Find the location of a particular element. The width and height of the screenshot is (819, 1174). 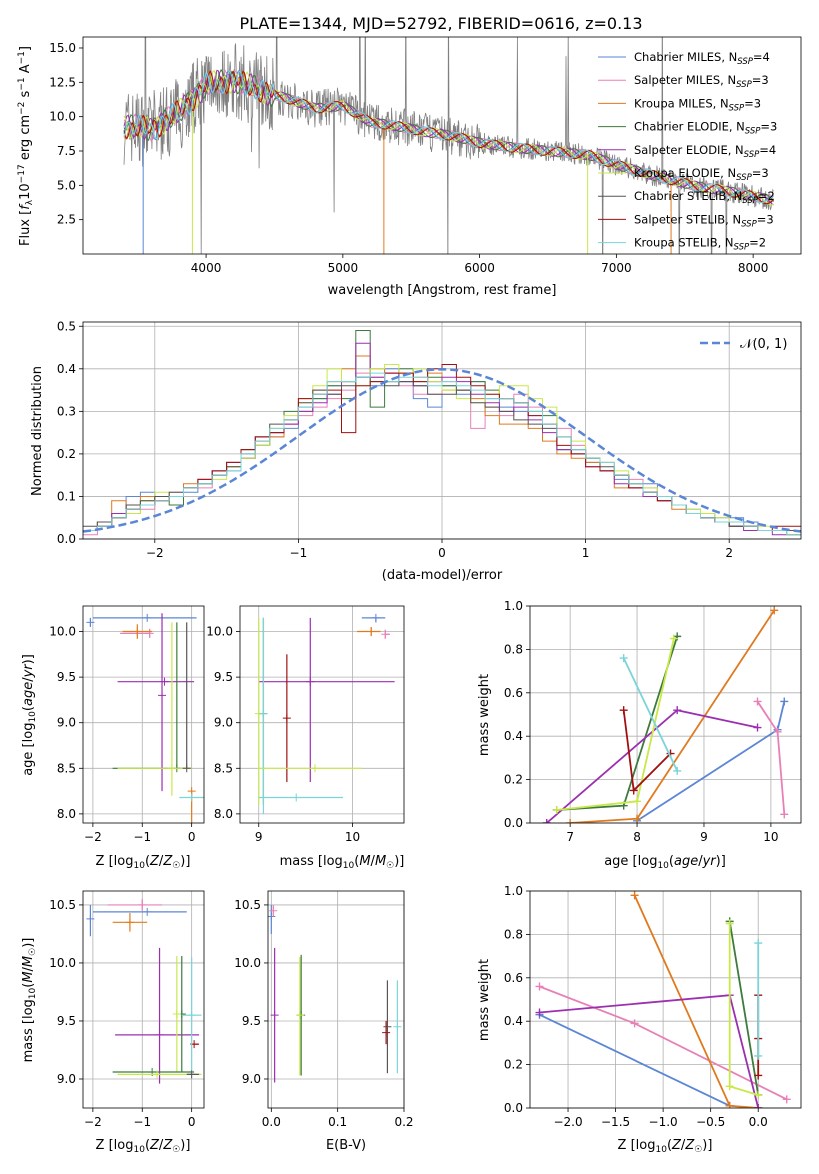

p3-plot-area is located at coordinates (145, 718).